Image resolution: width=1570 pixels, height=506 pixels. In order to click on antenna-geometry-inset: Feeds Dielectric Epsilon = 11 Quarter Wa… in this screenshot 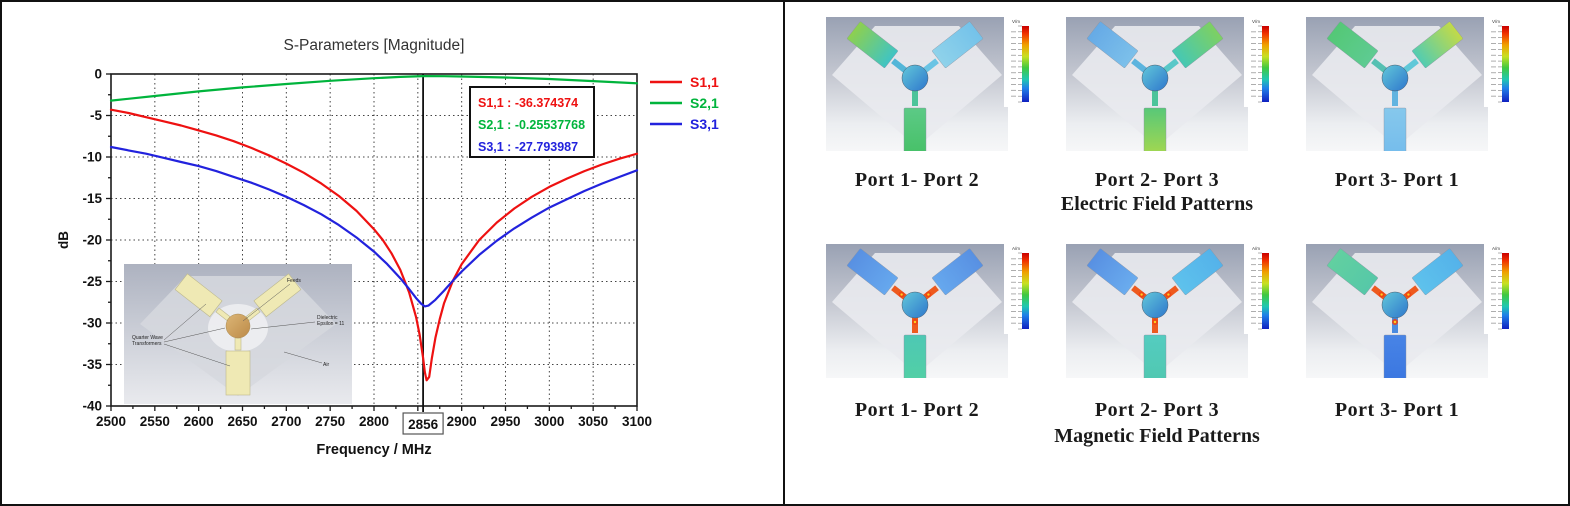, I will do `click(238, 334)`.